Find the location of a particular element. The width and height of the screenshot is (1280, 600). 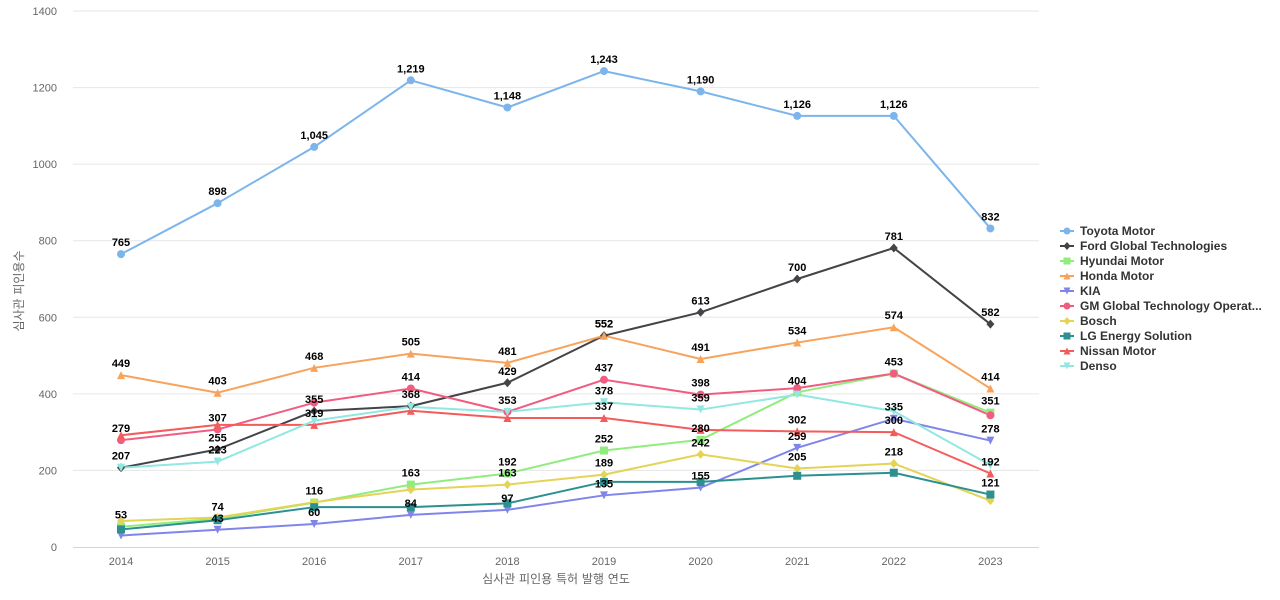

data-label: 43 is located at coordinates (217, 519).